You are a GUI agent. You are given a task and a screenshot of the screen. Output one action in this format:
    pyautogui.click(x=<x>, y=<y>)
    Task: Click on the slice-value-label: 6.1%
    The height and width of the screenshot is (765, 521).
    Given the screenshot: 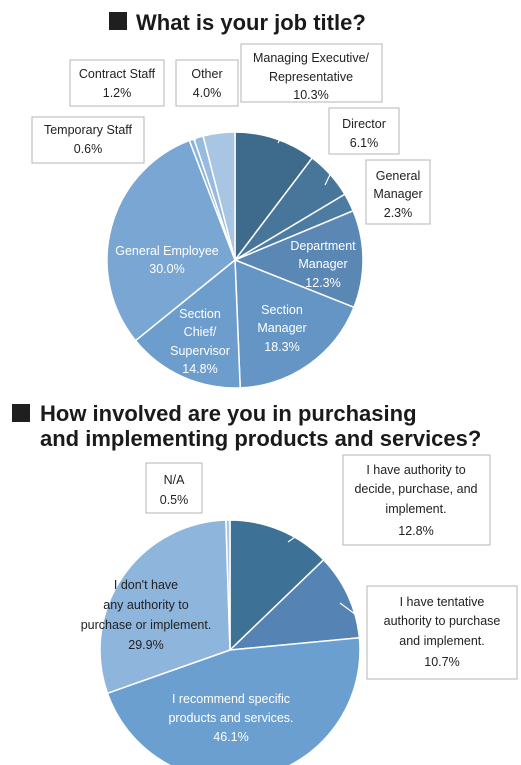 What is the action you would take?
    pyautogui.click(x=364, y=143)
    